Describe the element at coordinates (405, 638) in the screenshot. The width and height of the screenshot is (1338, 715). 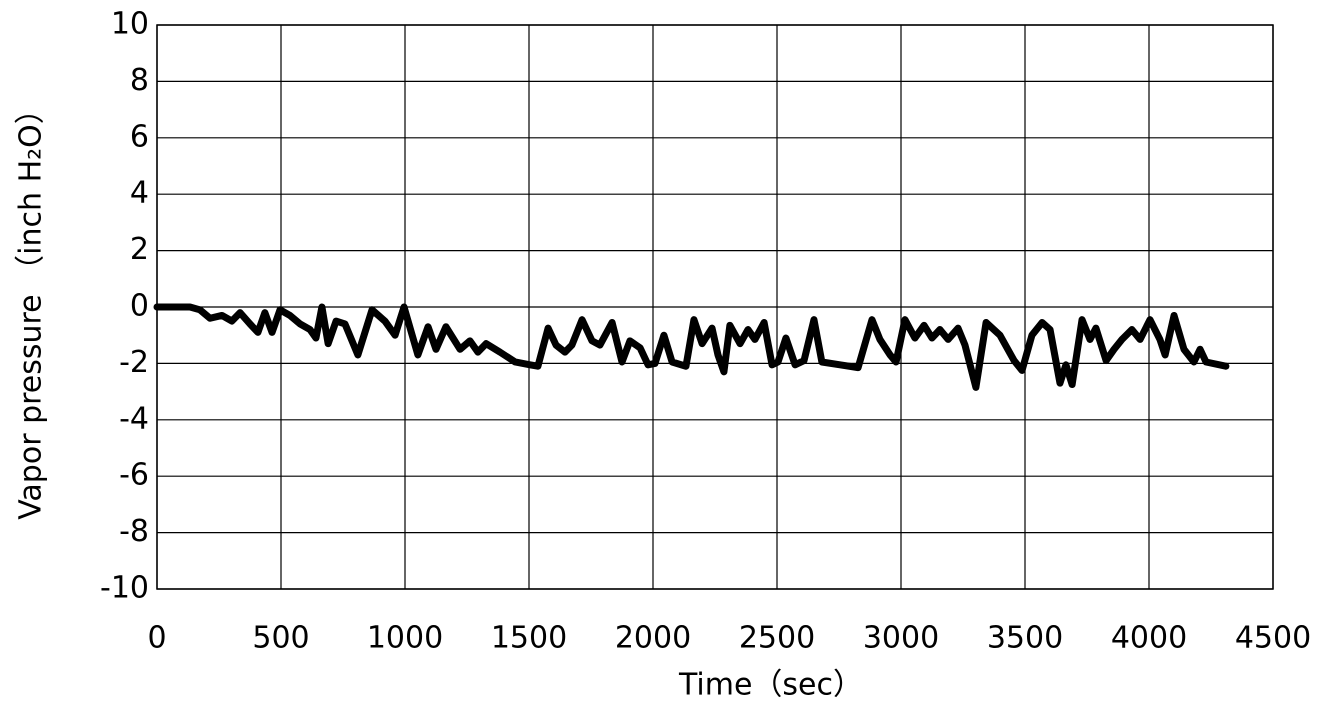
I see `x-tick-label: 1000` at that location.